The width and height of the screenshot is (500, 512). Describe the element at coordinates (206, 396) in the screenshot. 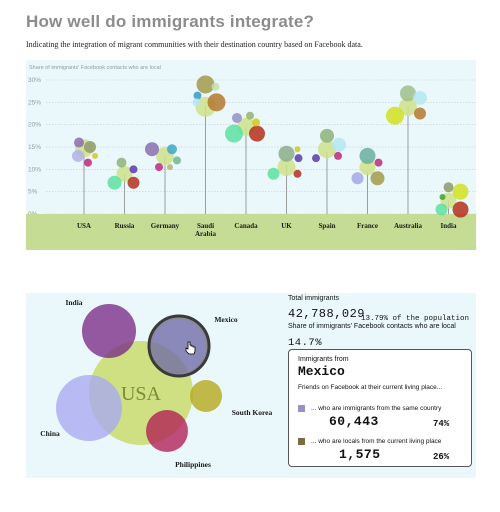

I see `origin-bubble-south-korea` at that location.